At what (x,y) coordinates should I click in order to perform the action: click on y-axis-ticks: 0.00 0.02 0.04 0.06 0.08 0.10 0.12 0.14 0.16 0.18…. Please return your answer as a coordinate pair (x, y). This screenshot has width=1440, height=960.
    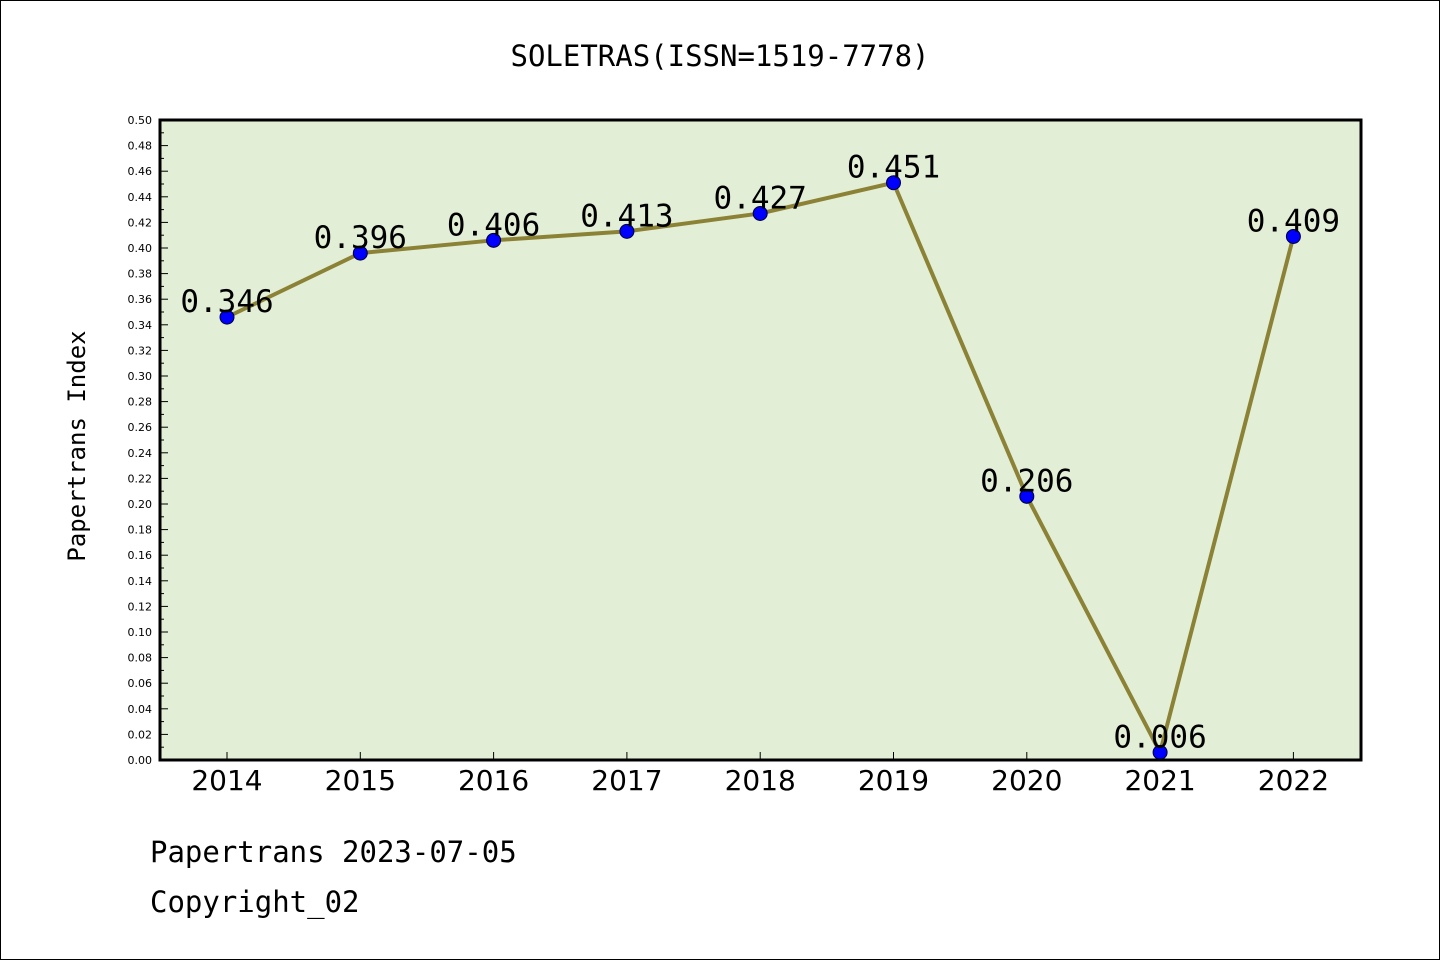
    Looking at the image, I should click on (148, 440).